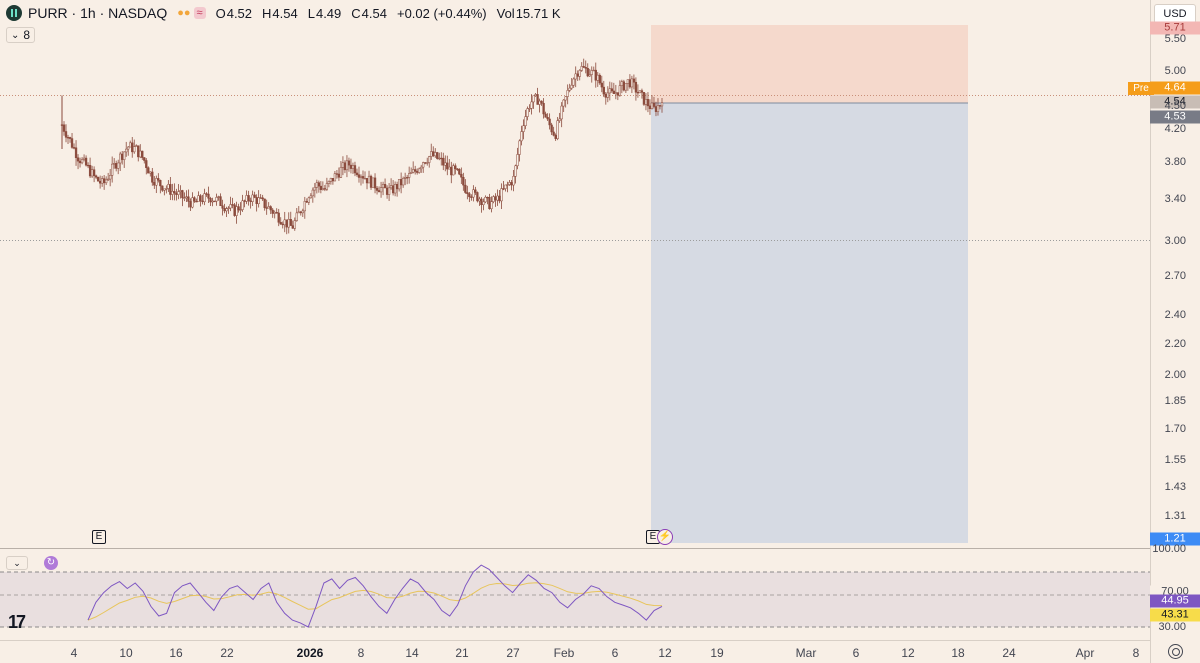  I want to click on market-status-icon: ●●, so click(184, 13).